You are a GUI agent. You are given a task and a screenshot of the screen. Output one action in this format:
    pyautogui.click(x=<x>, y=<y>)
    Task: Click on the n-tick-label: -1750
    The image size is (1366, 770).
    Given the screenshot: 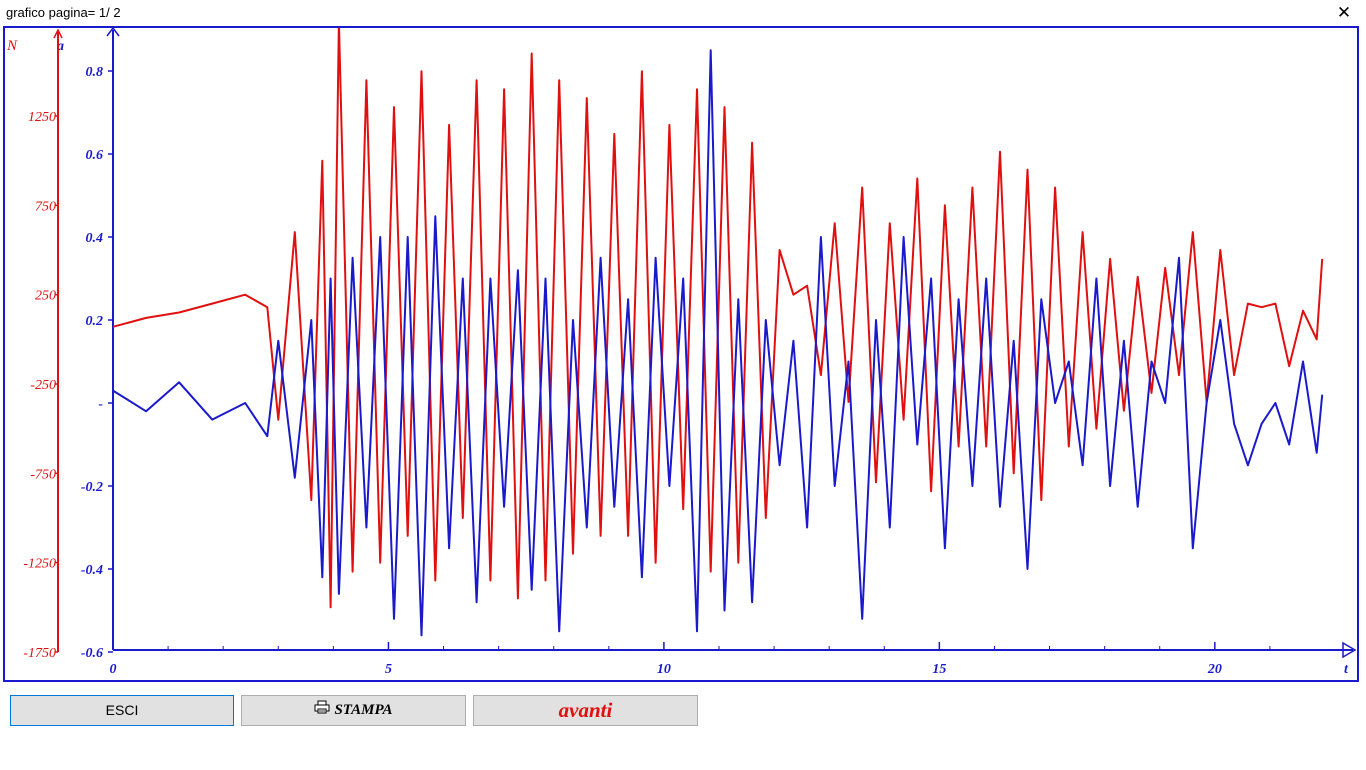 What is the action you would take?
    pyautogui.click(x=39, y=653)
    